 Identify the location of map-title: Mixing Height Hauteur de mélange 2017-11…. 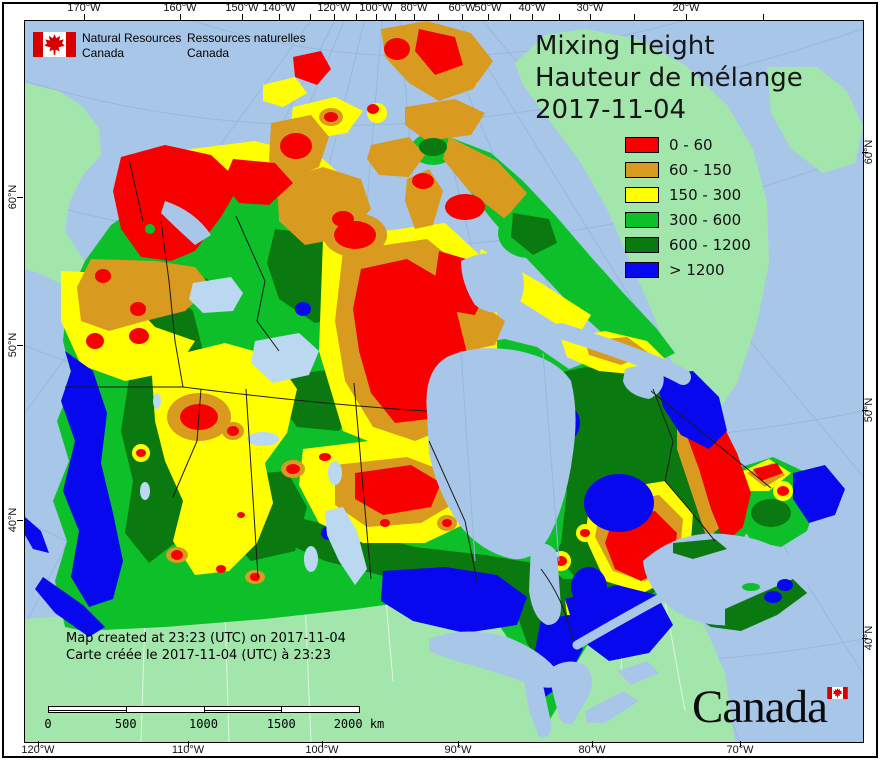
(669, 78).